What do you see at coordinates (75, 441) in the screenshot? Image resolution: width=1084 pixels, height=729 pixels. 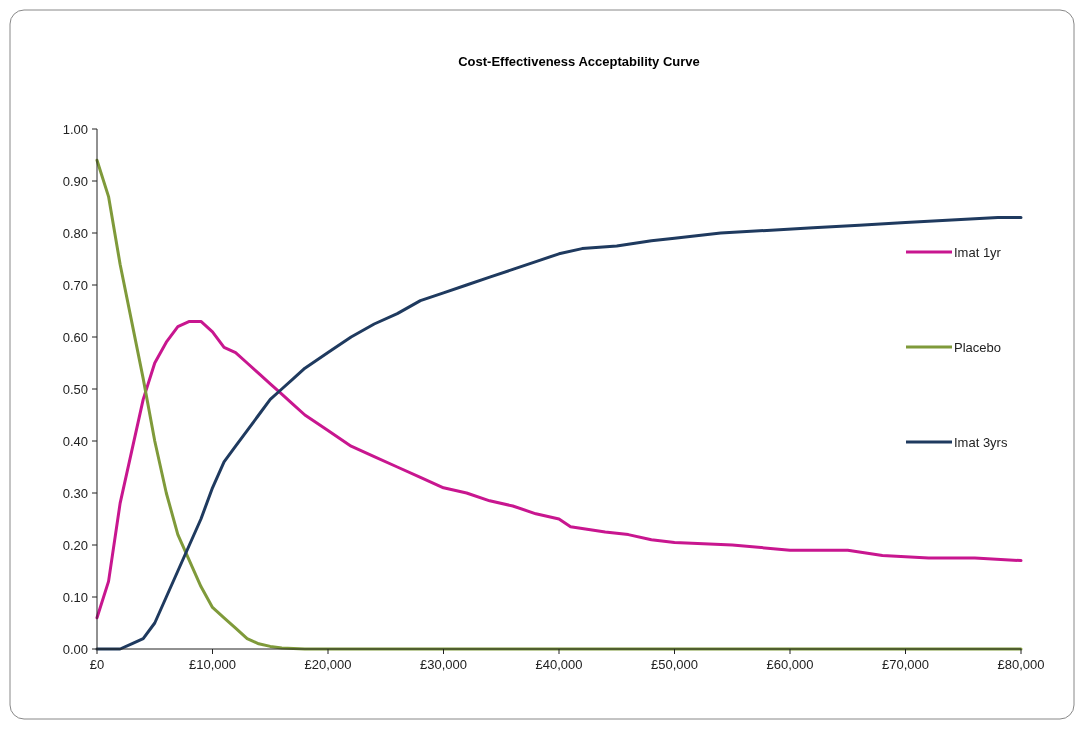 I see `y-tick-label: 0.40` at bounding box center [75, 441].